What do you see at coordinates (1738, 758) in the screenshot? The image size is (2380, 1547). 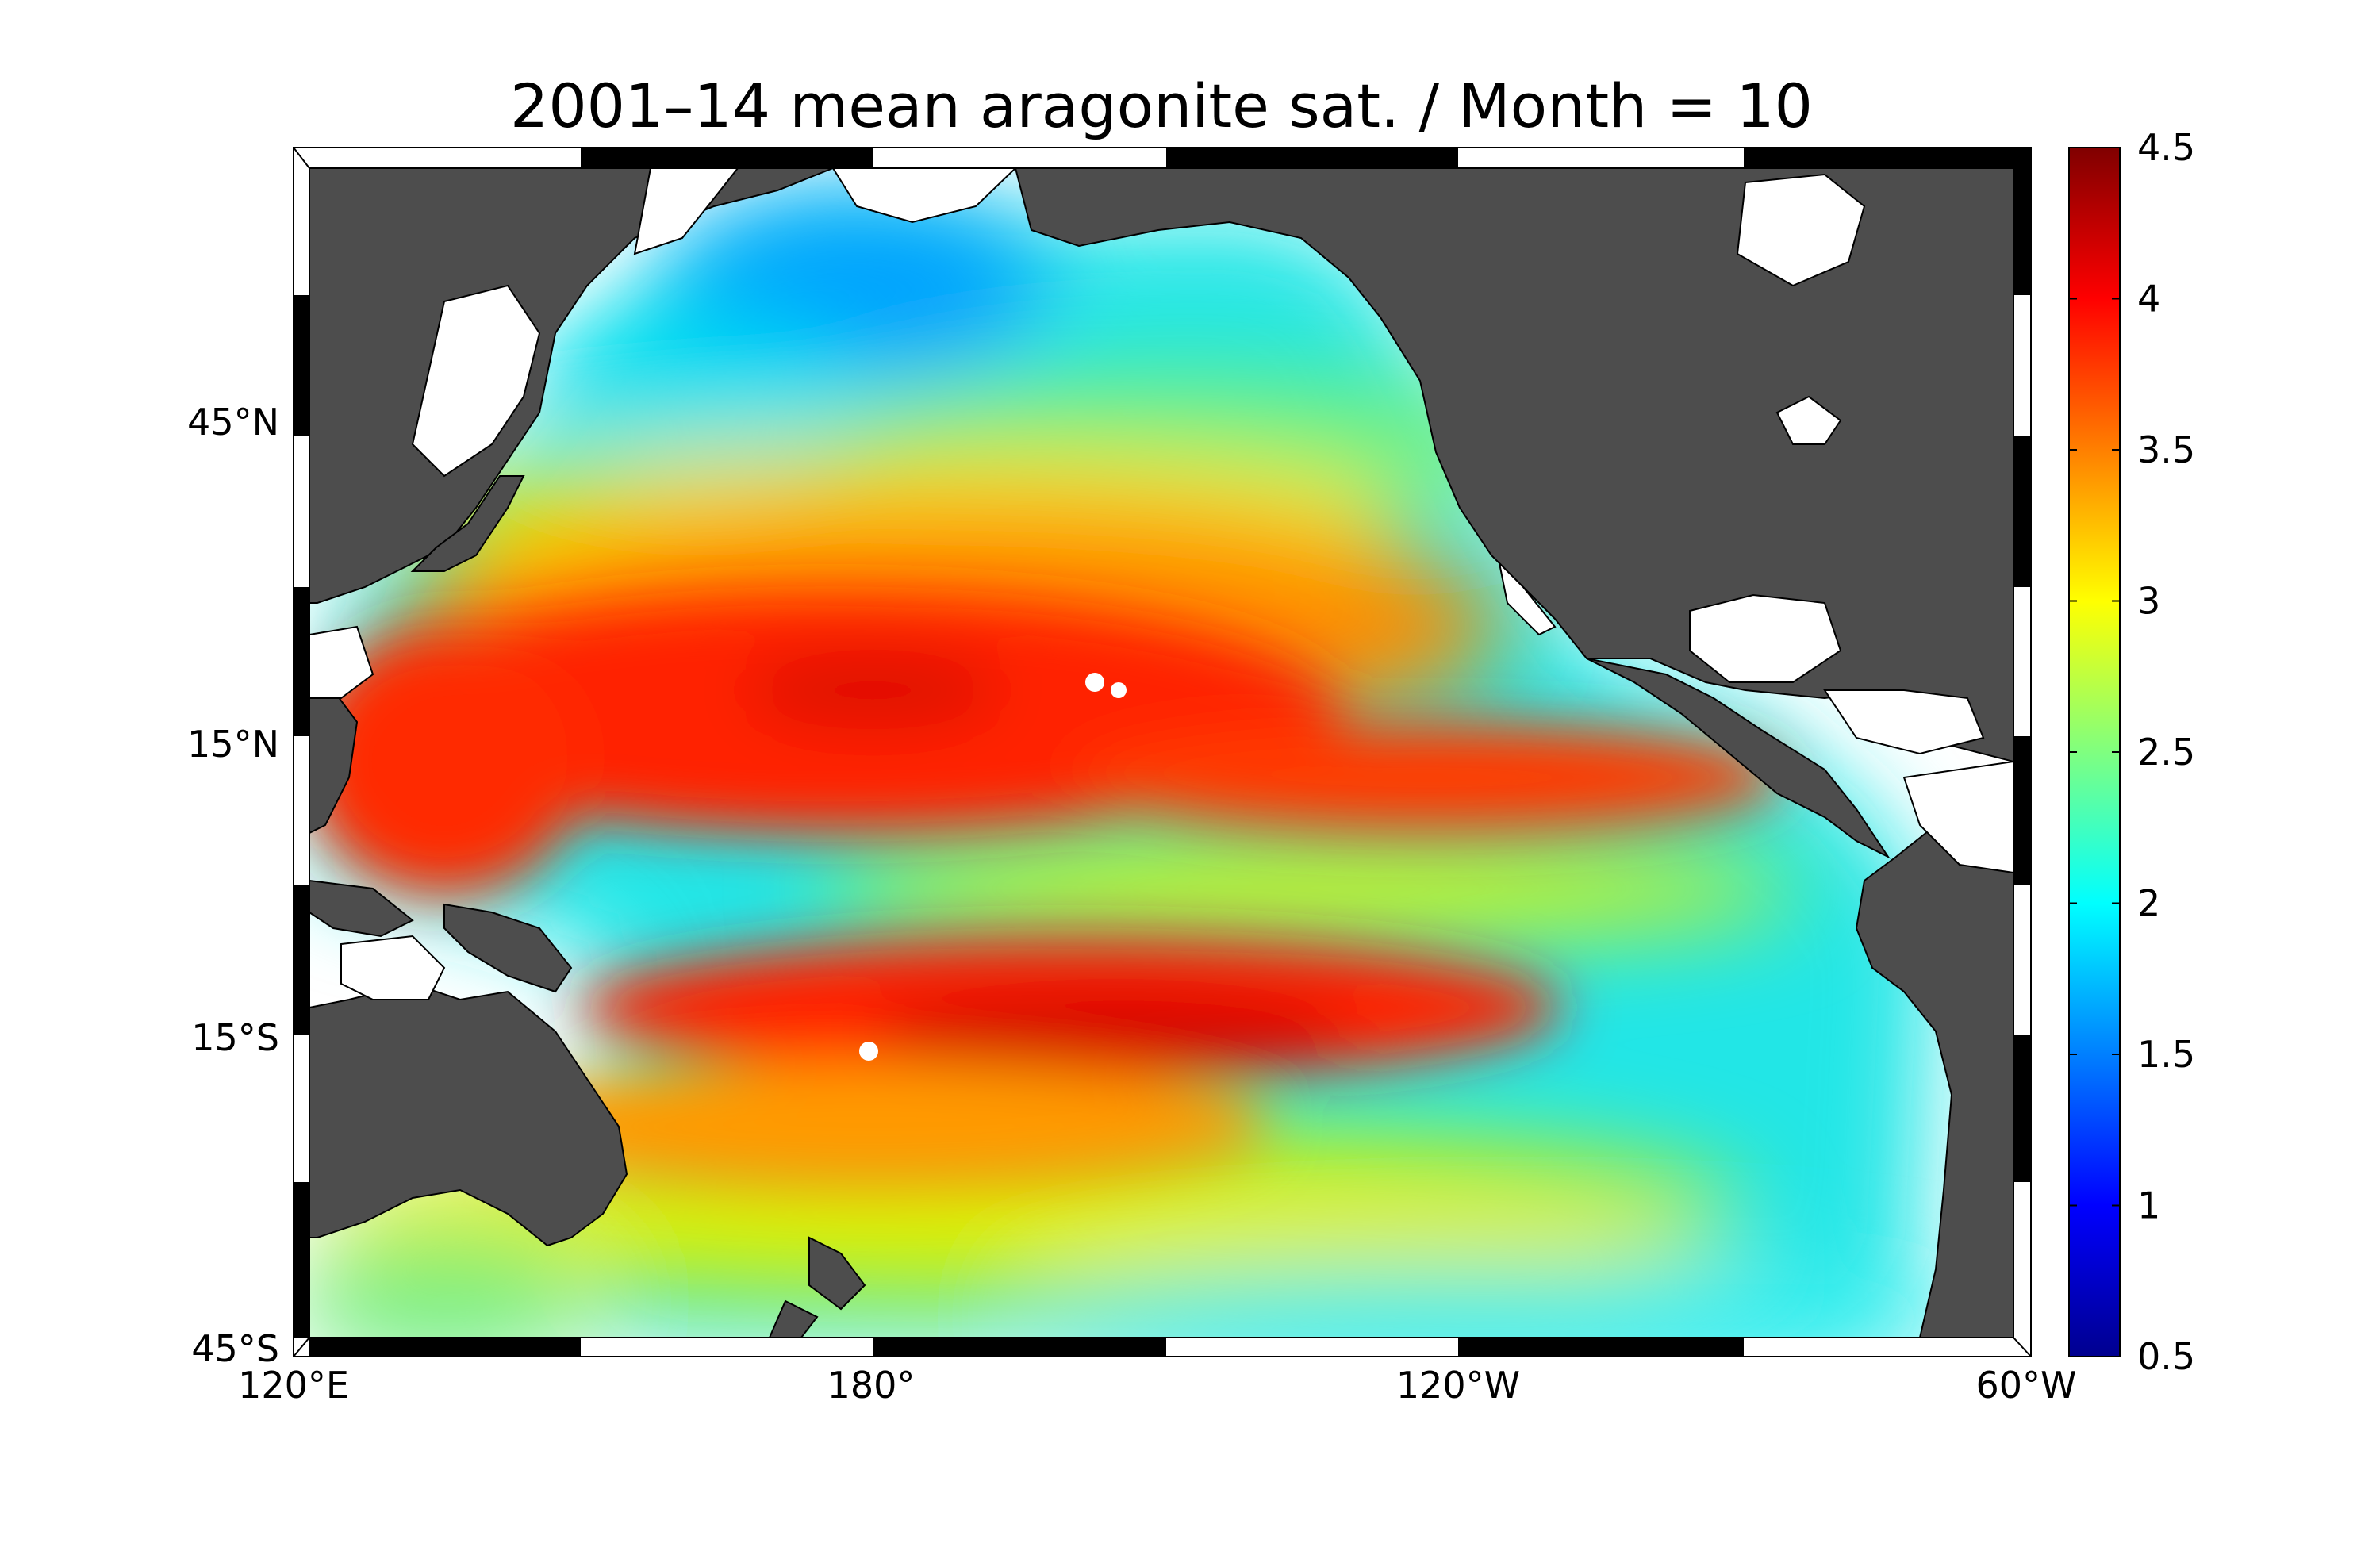 I see `central-america-land` at bounding box center [1738, 758].